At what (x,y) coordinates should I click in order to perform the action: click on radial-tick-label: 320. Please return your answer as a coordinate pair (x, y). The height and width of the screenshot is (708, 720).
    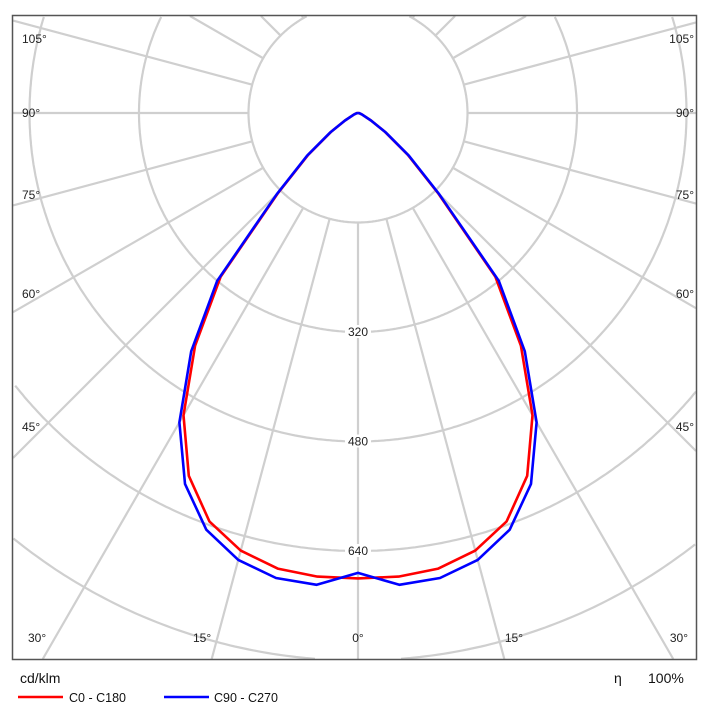
    Looking at the image, I should click on (358, 332).